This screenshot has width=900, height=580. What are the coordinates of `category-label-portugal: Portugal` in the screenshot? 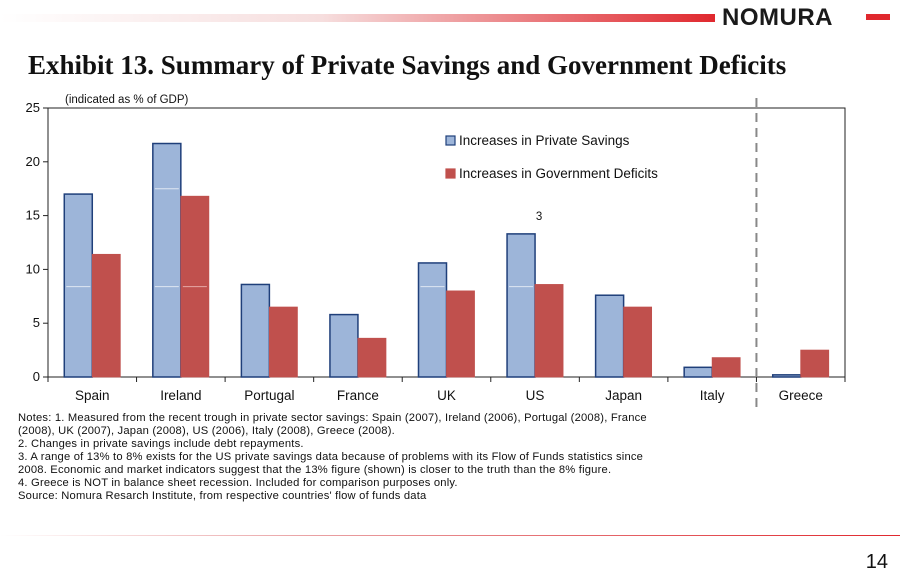 It's located at (269, 395).